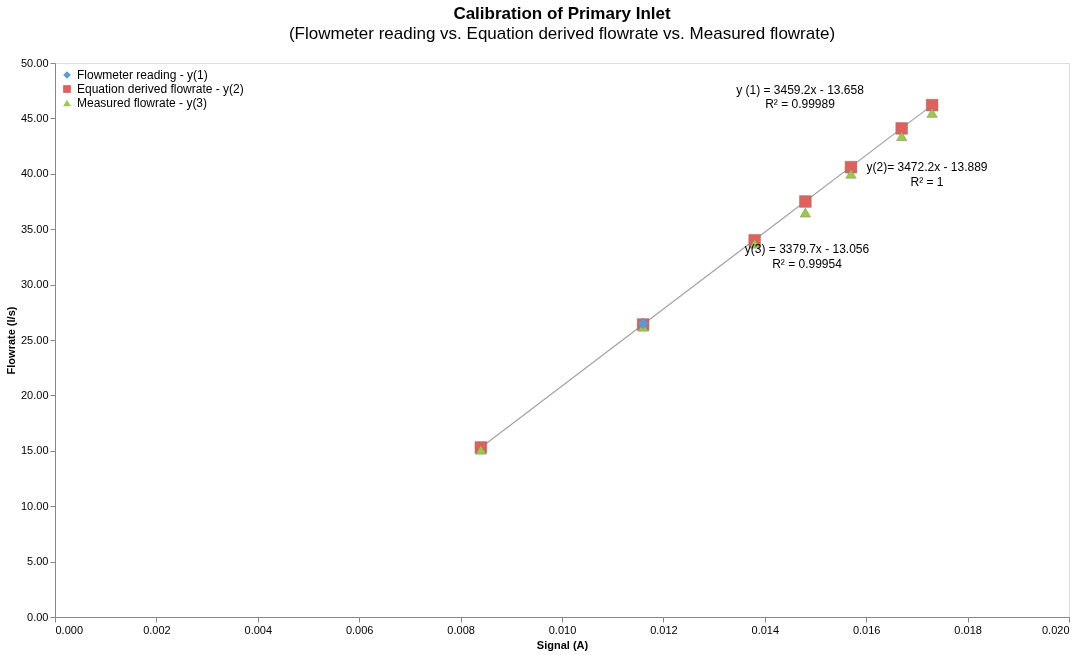 Image resolution: width=1075 pixels, height=655 pixels. I want to click on y-tick-label: 40.00, so click(34, 173).